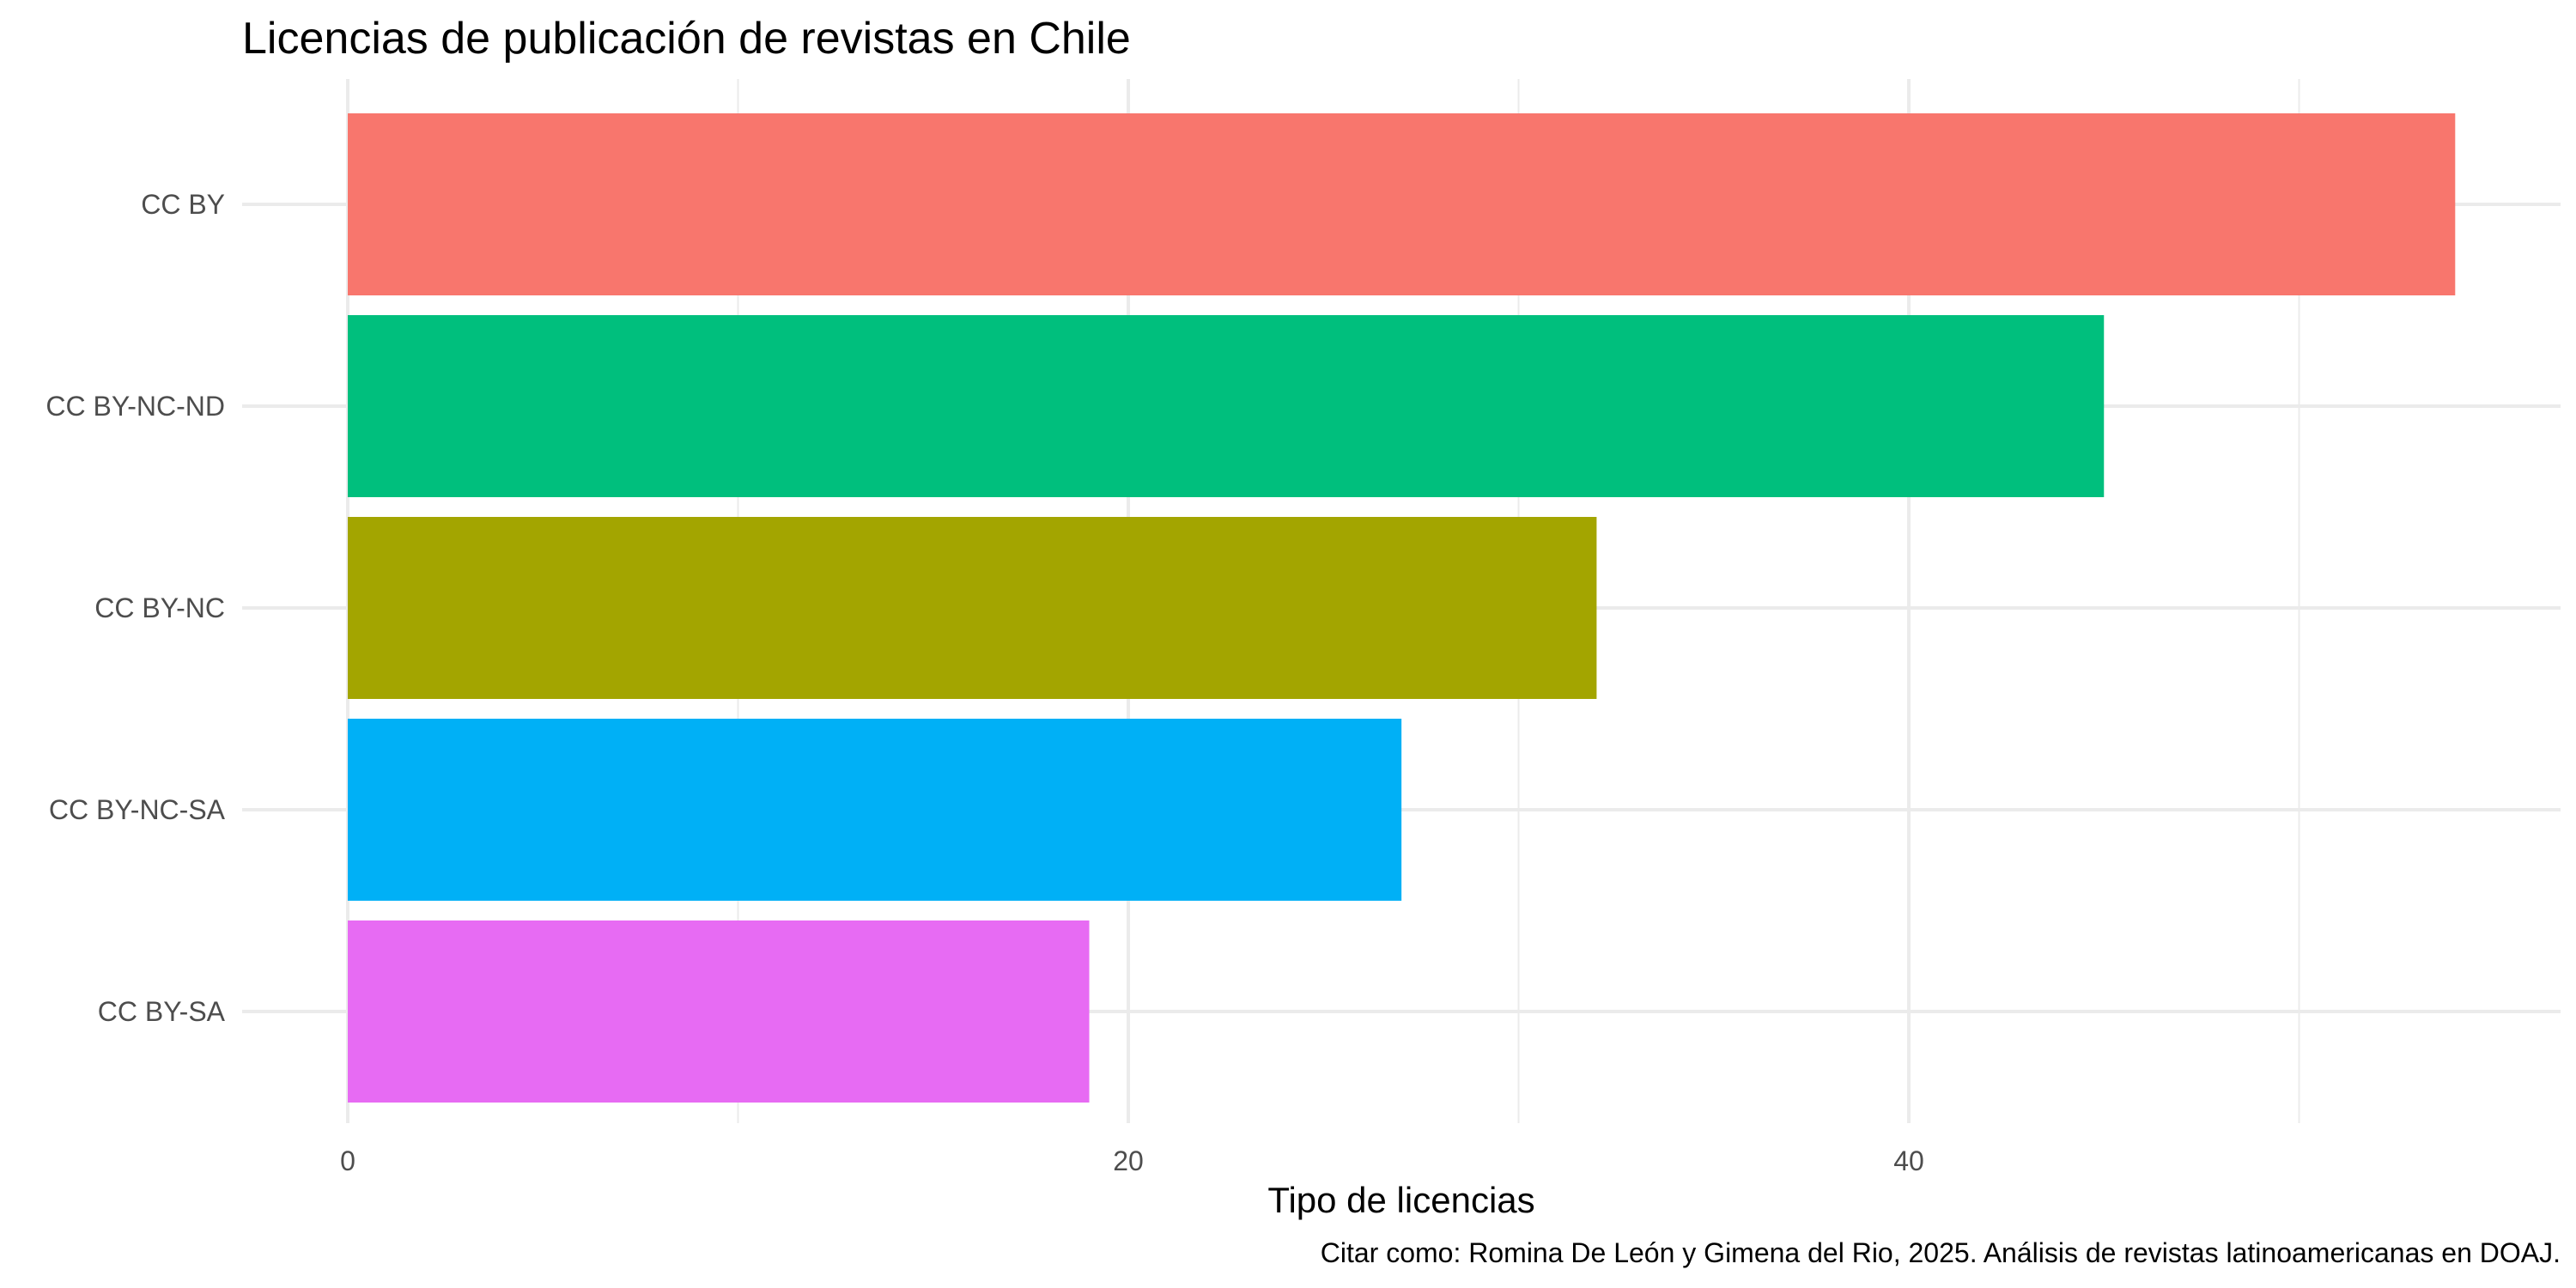  Describe the element at coordinates (1402, 204) in the screenshot. I see `bar-cc-by` at that location.